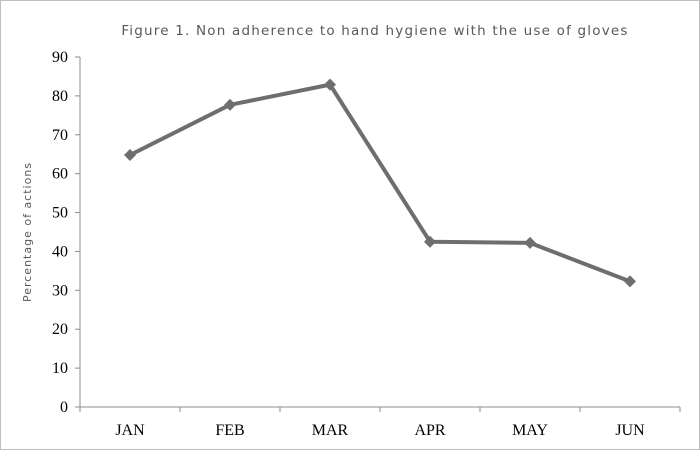  What do you see at coordinates (229, 430) in the screenshot?
I see `x-tick-label: FEB` at bounding box center [229, 430].